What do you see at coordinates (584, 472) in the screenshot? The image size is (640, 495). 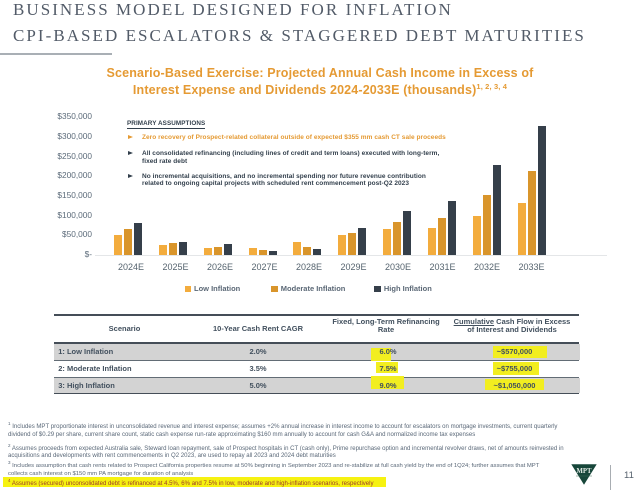 I see `svg-text: MPT` at bounding box center [584, 472].